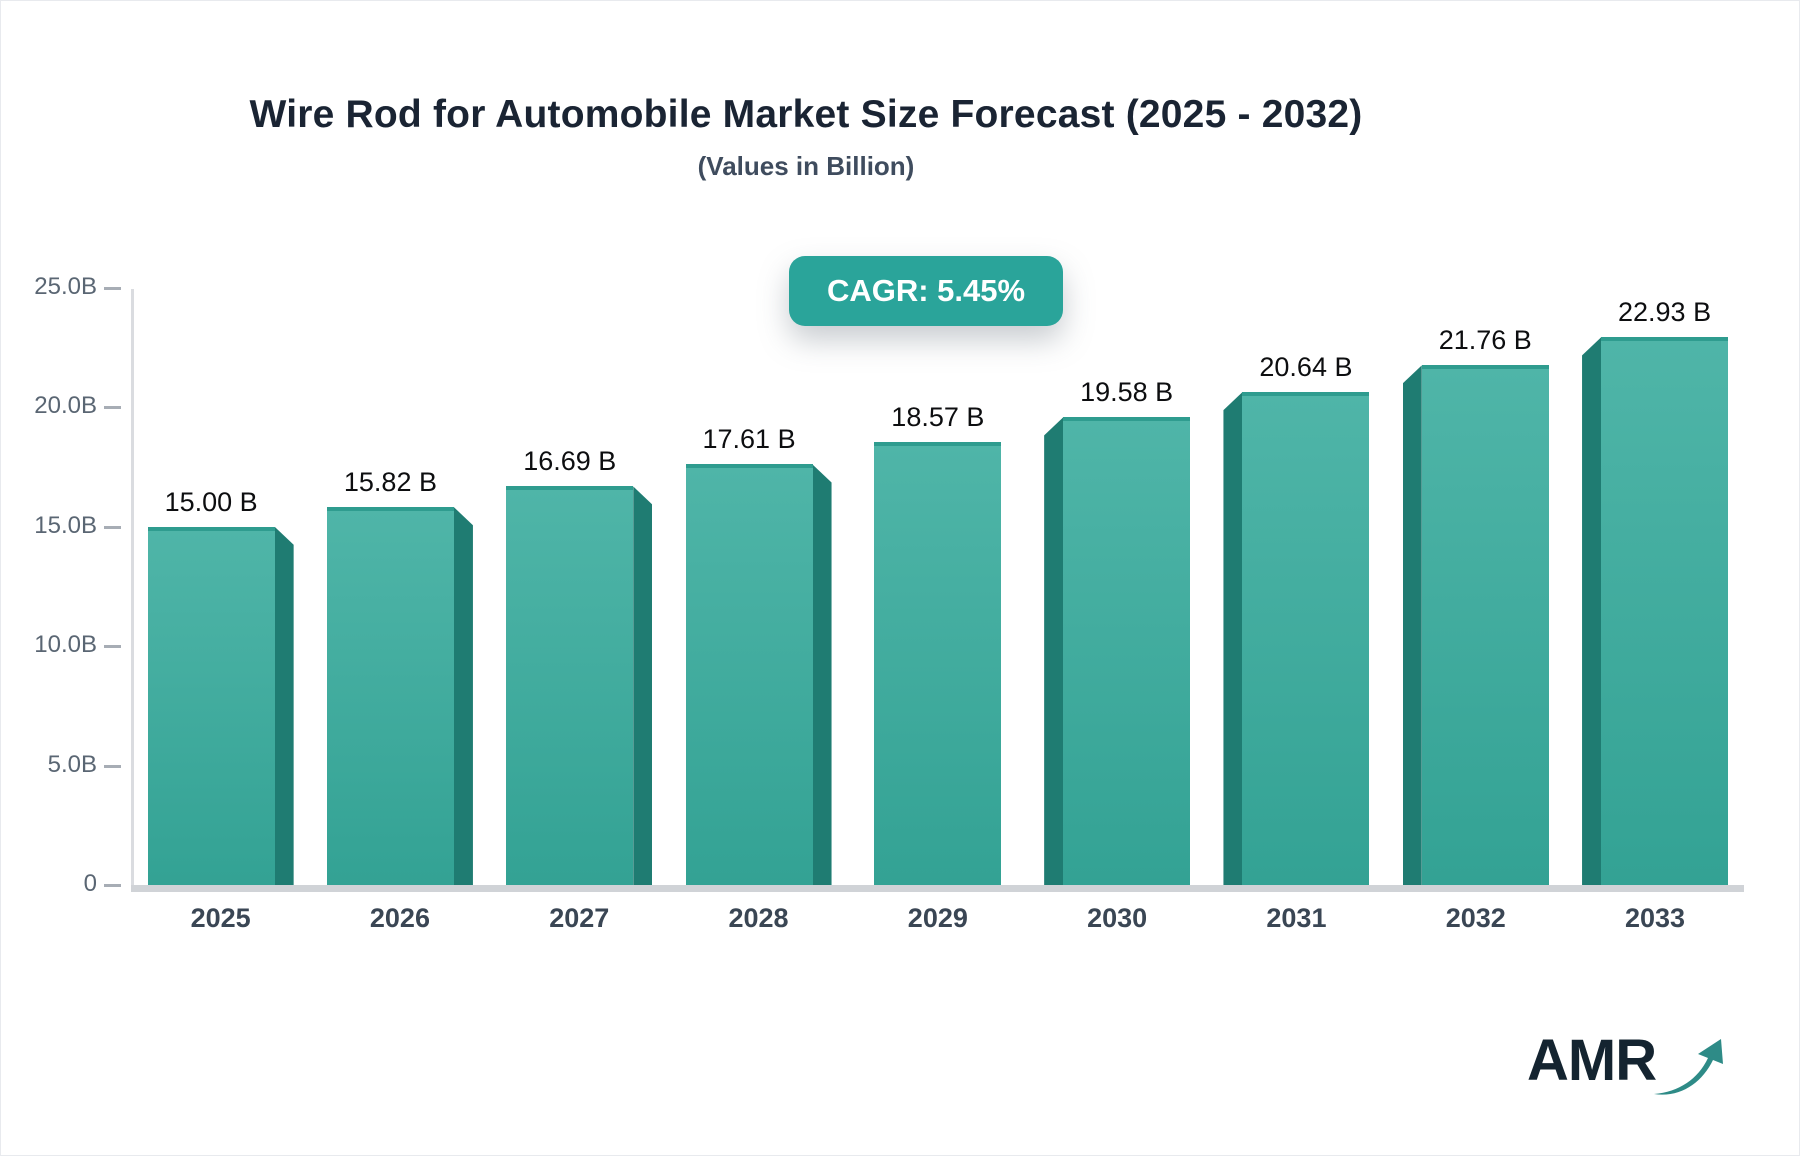  Describe the element at coordinates (570, 685) in the screenshot. I see `bar-2027` at that location.